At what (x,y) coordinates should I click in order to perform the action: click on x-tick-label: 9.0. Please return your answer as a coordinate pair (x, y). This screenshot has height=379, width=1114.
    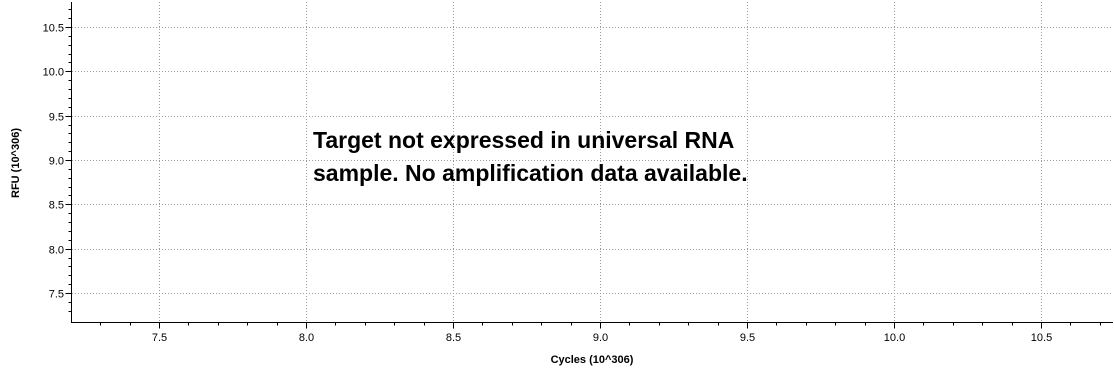
    Looking at the image, I should click on (600, 338).